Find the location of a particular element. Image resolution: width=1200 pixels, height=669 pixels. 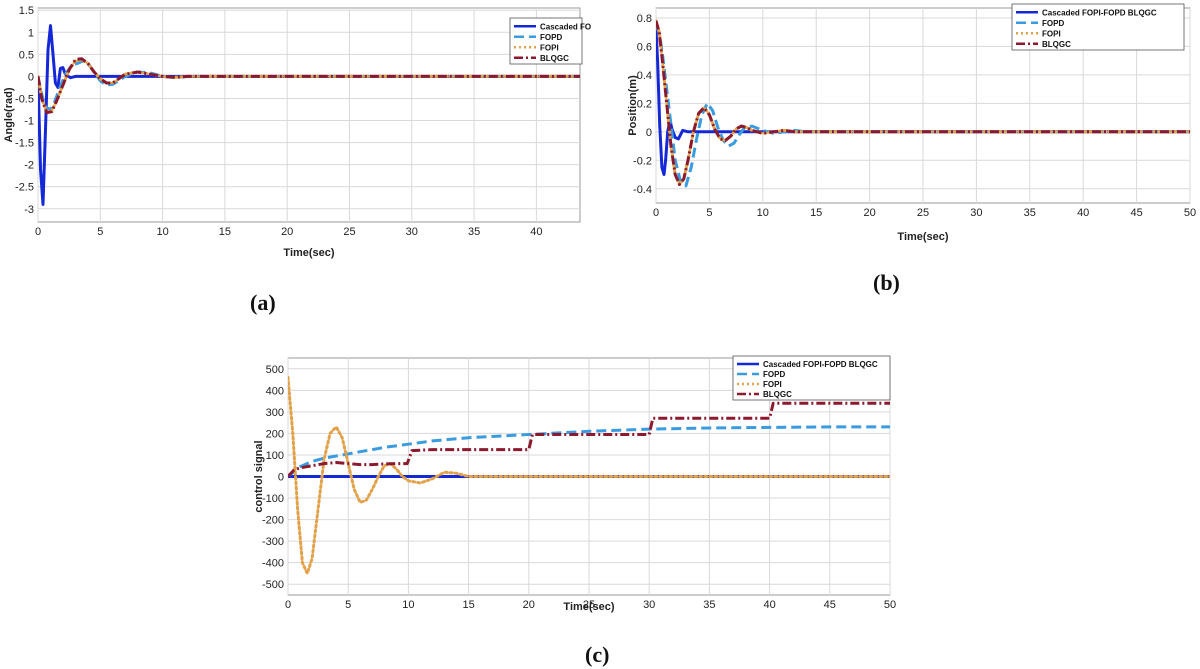

y-tick-label: -1 is located at coordinates (29, 122).